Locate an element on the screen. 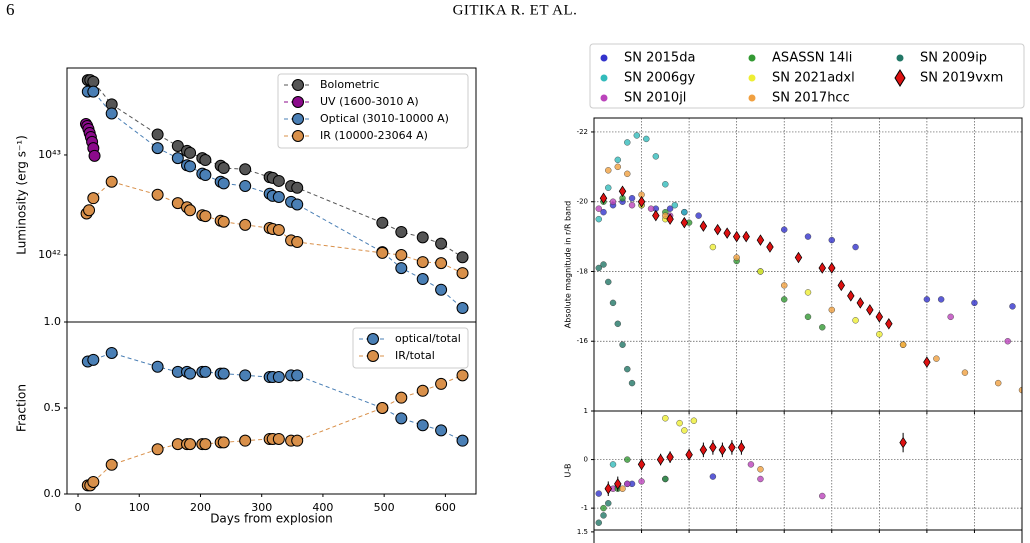  legend-label: Optical (3010-10000 A) is located at coordinates (384, 118).